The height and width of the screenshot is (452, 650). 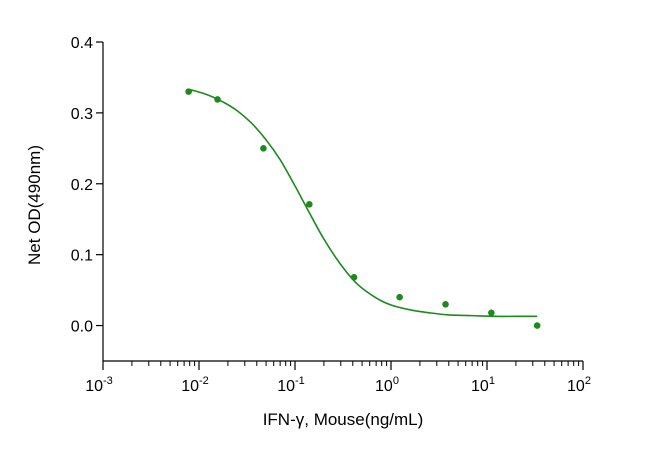 I want to click on y-tick-label: 0.2, so click(x=82, y=185).